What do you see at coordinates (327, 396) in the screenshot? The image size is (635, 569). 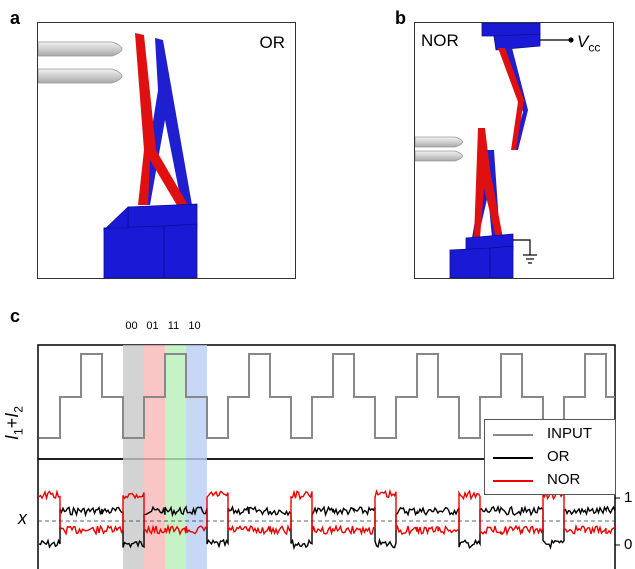 I see `input-trace` at bounding box center [327, 396].